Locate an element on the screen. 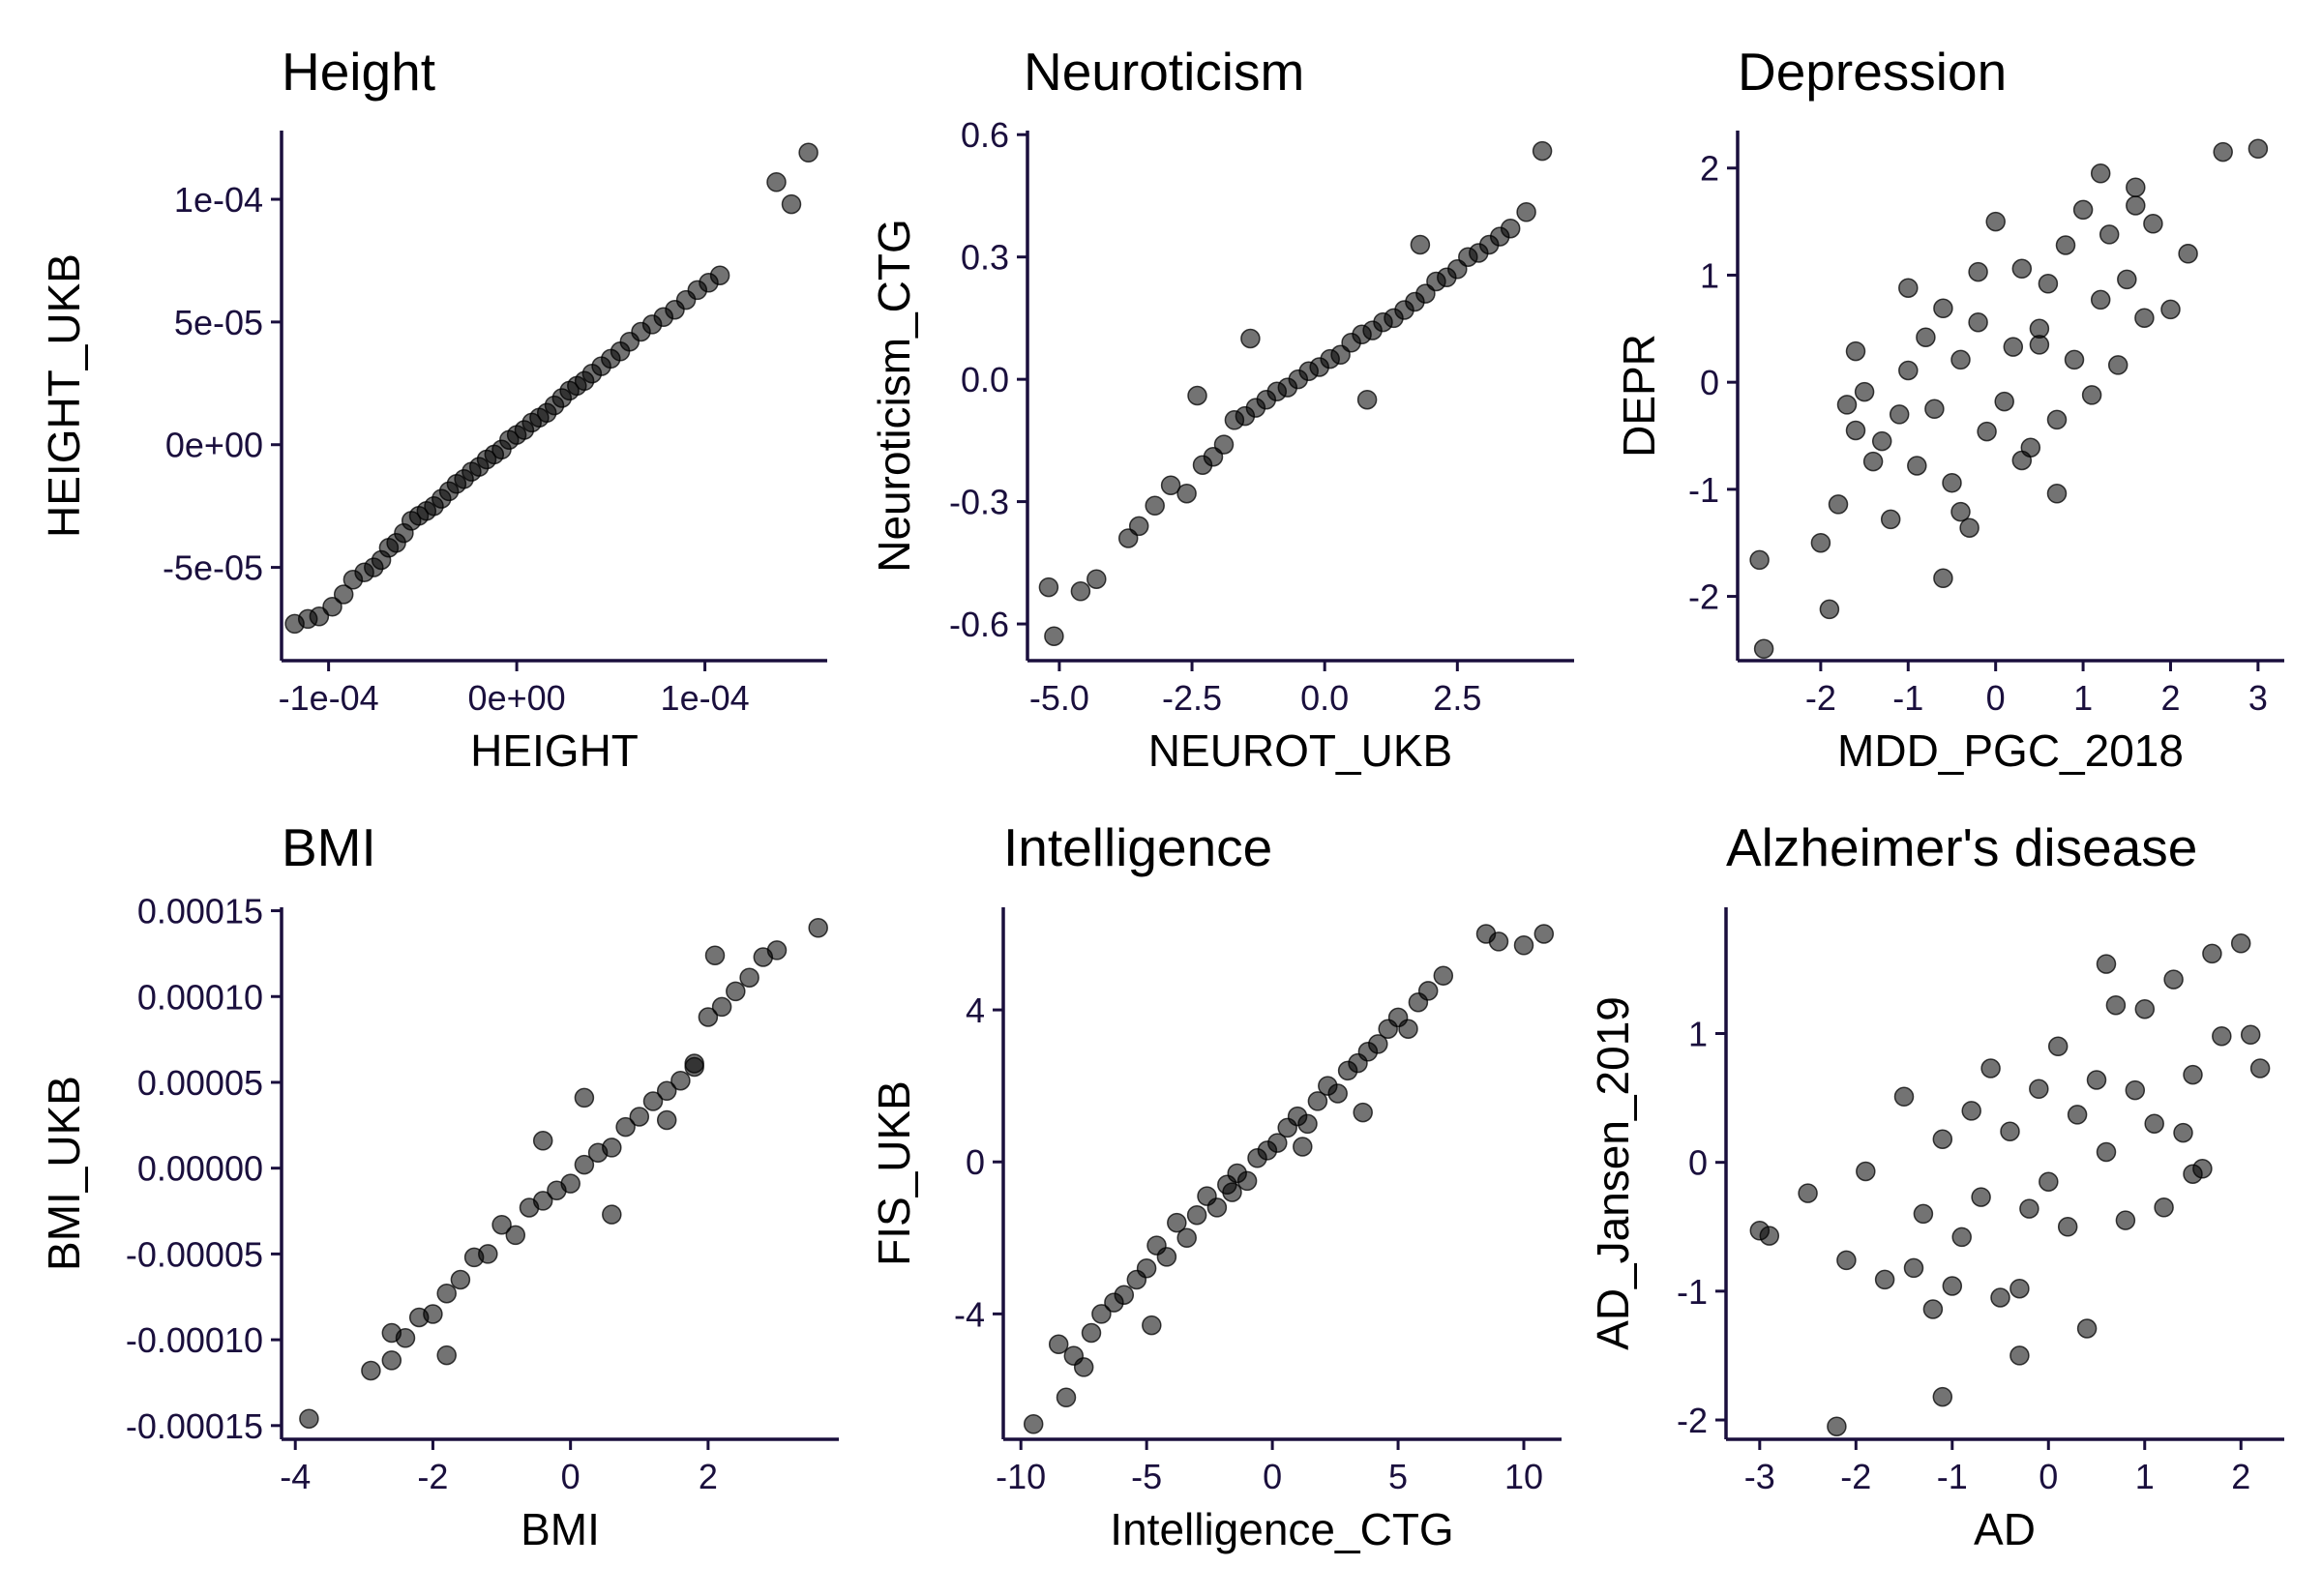 Image resolution: width=2322 pixels, height=1596 pixels. y-tick-label: 1 is located at coordinates (1709, 275).